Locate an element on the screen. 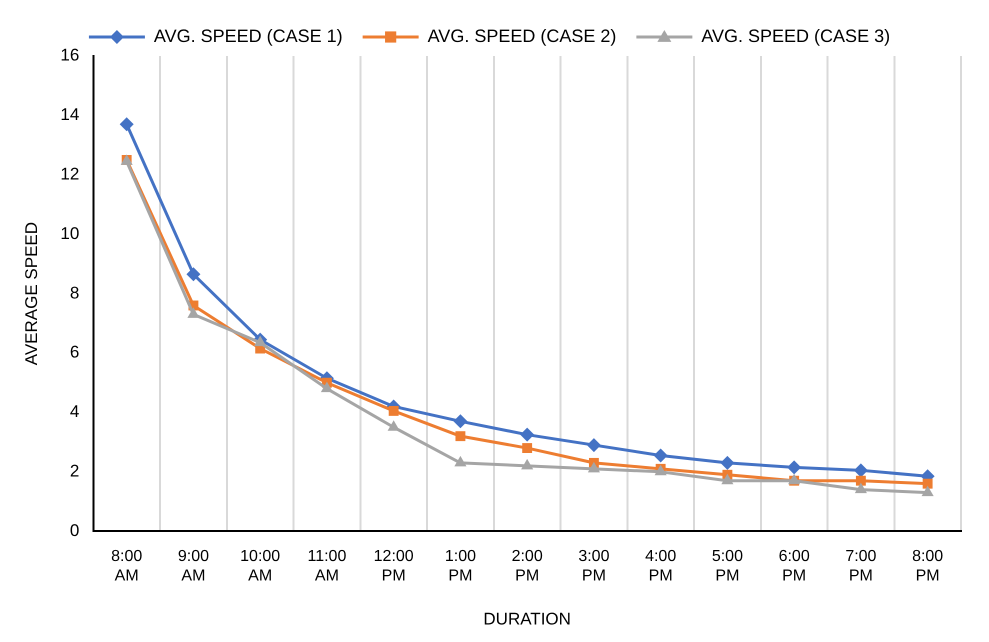 This screenshot has height=642, width=989. y-tick-label: 12 is located at coordinates (70, 174).